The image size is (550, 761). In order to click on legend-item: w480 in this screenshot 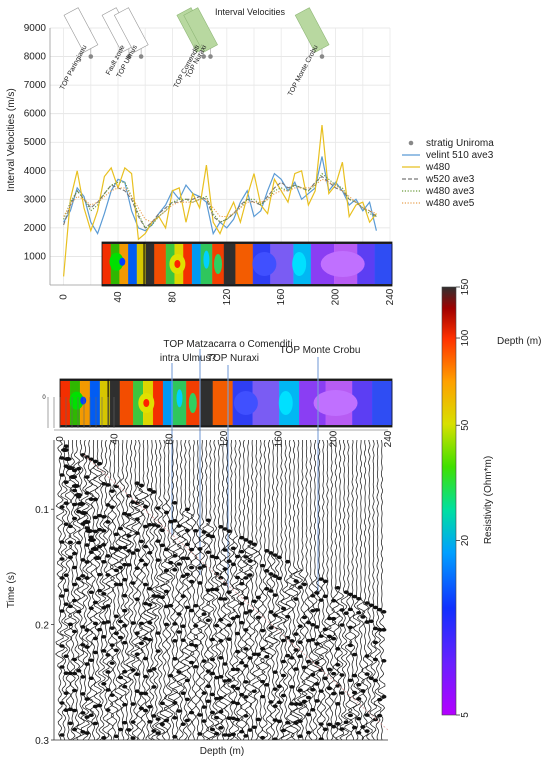, I will do `click(426, 167)`.